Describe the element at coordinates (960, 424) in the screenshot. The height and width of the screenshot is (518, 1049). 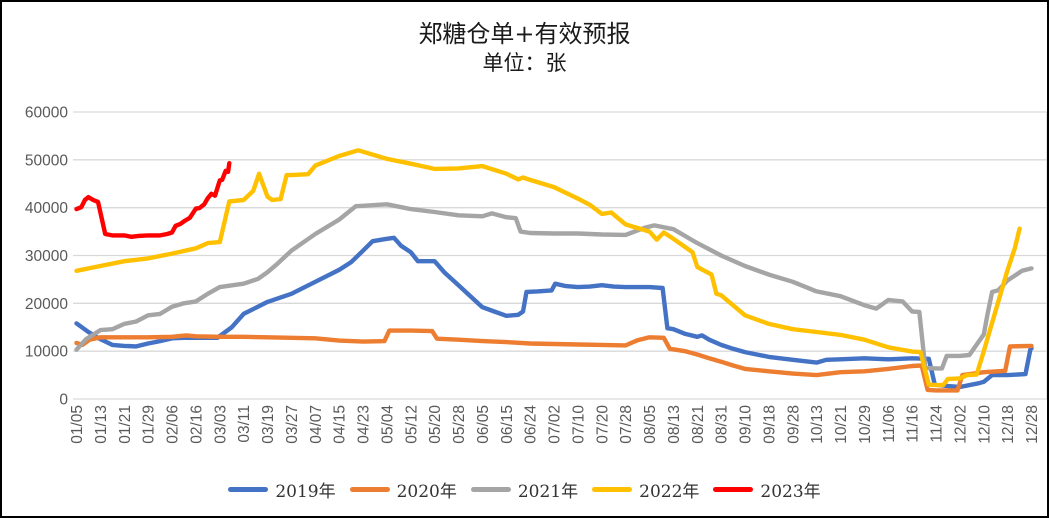
I see `x-axis-label: 12/02` at that location.